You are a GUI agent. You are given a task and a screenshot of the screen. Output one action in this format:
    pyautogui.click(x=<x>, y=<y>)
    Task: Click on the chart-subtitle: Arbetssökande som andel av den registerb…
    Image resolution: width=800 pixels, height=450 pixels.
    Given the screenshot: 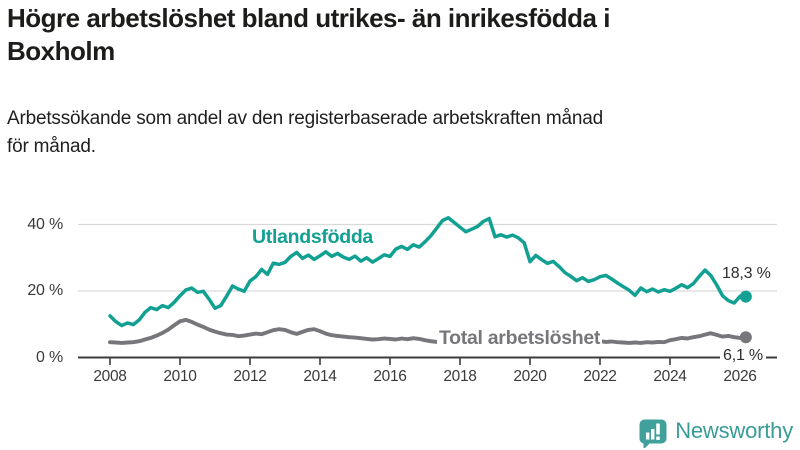 What is the action you would take?
    pyautogui.click(x=305, y=132)
    